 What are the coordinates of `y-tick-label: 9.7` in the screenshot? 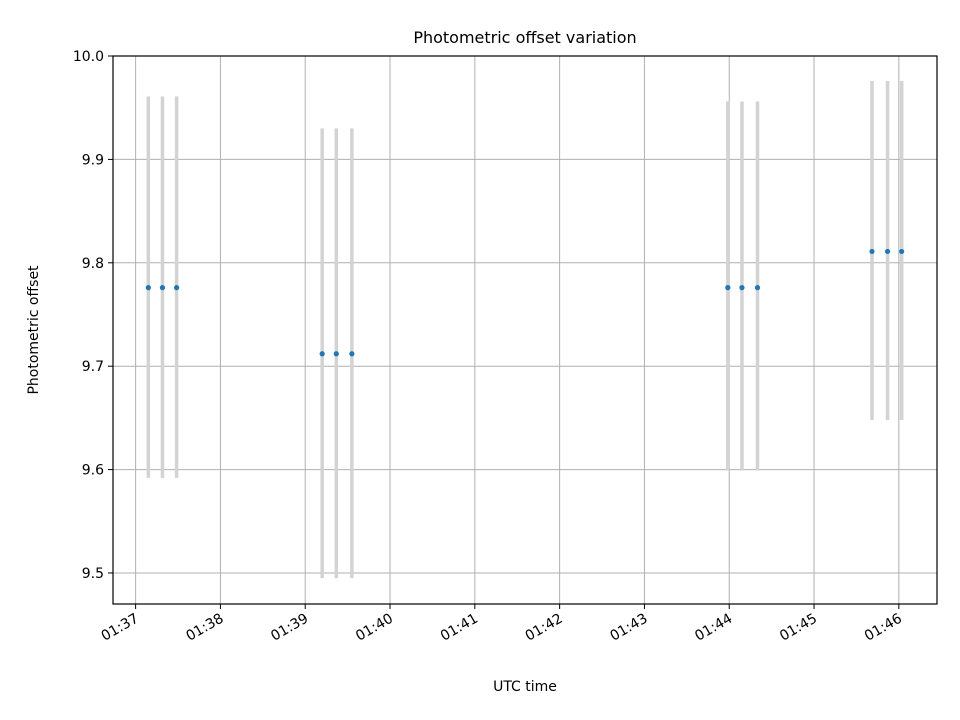 It's located at (93, 367).